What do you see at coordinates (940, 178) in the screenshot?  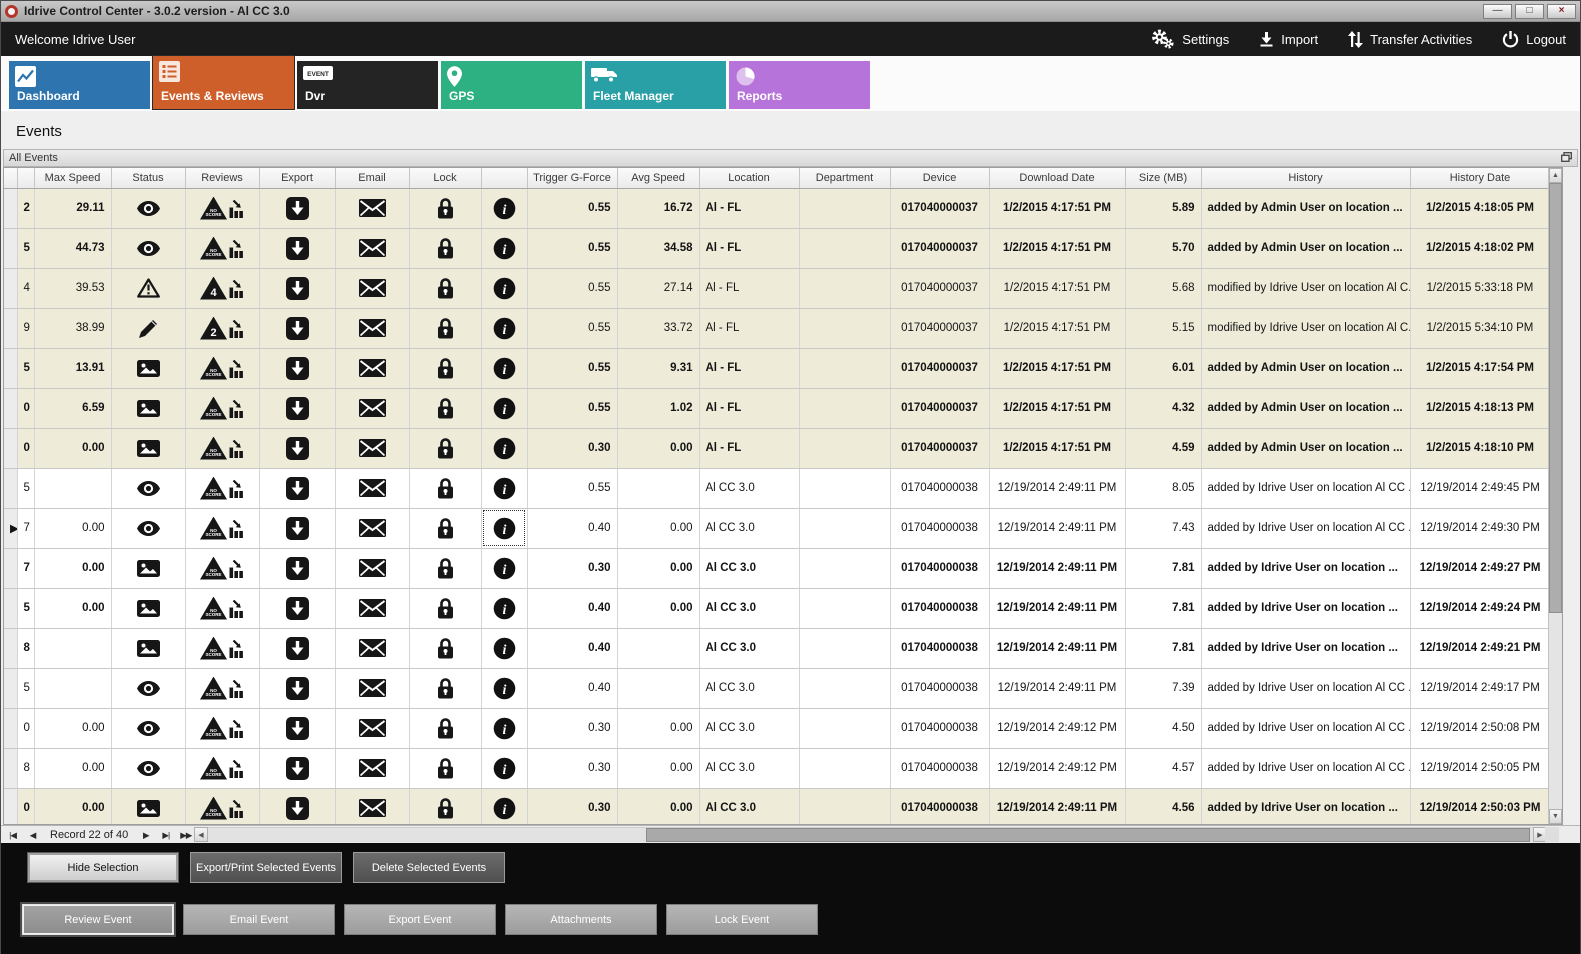 I see `column-header-device: Device` at bounding box center [940, 178].